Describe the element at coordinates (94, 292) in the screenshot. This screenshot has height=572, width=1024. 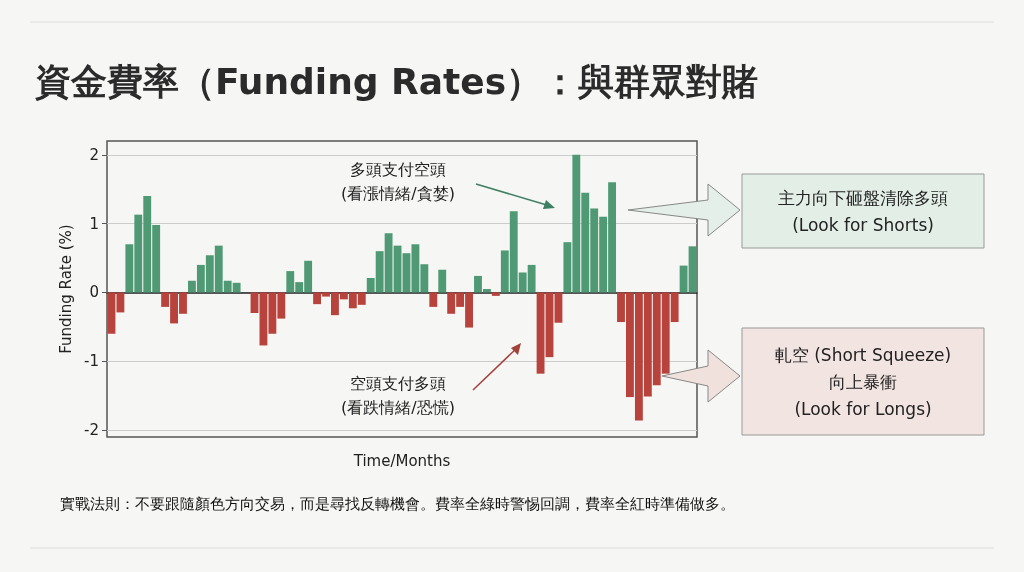
I see `y-tick-label: 0` at that location.